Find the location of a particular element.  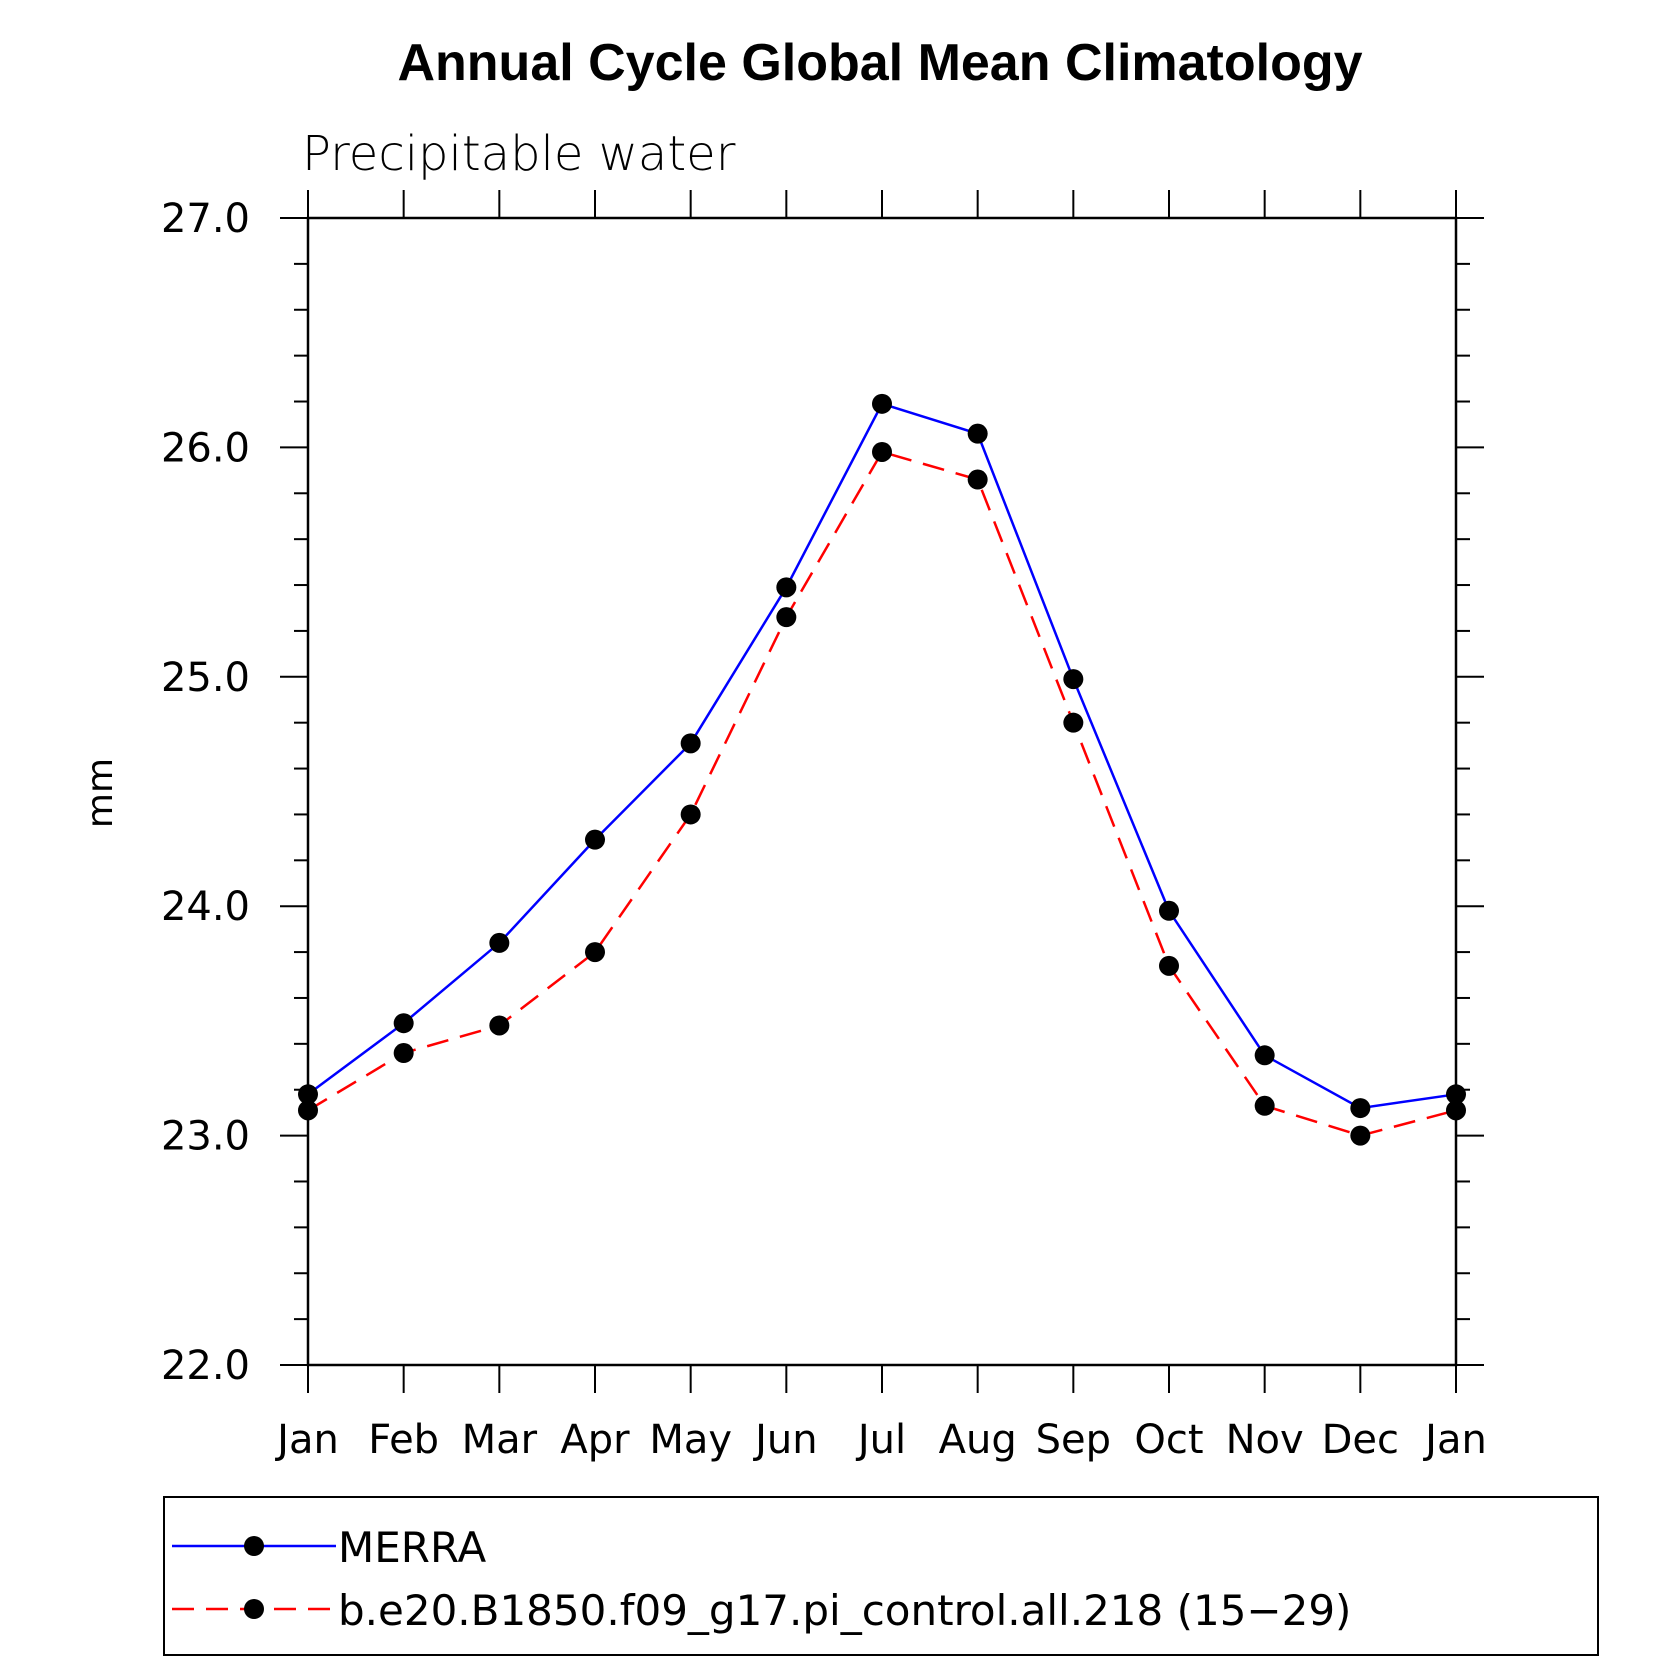

legend-label-1: MERRA is located at coordinates (412, 1547).